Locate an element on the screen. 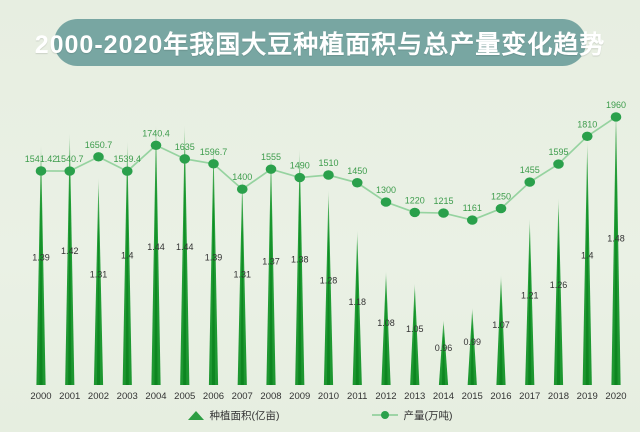  production-value-label: 1400 is located at coordinates (242, 177).